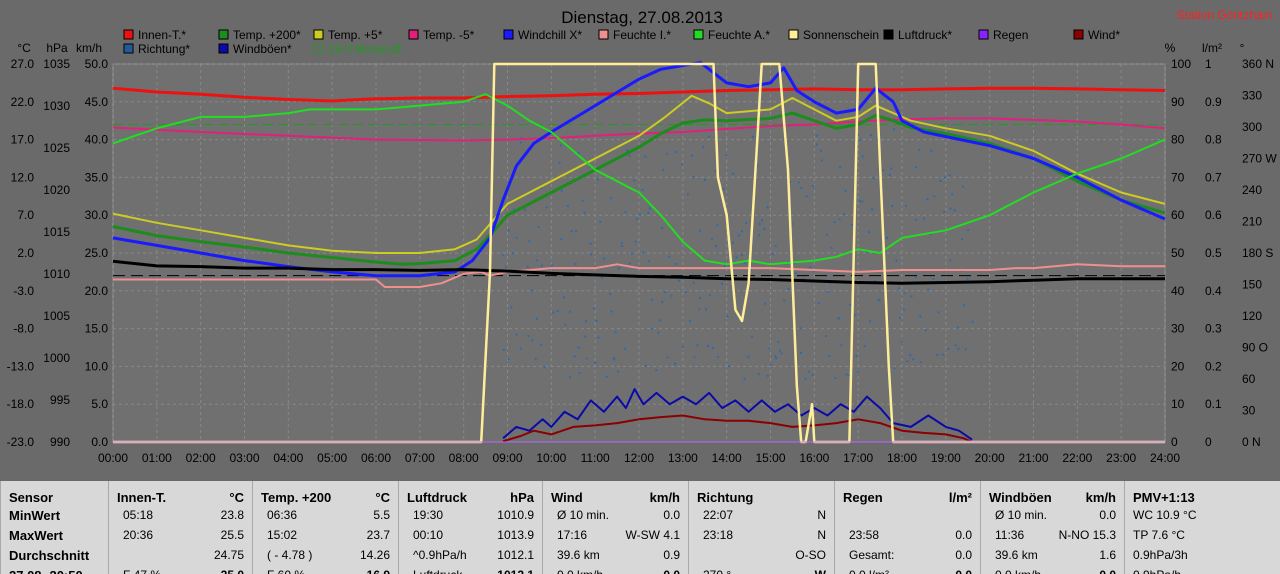 The width and height of the screenshot is (1280, 574). I want to click on x-tick-label: 09:00, so click(507, 458).